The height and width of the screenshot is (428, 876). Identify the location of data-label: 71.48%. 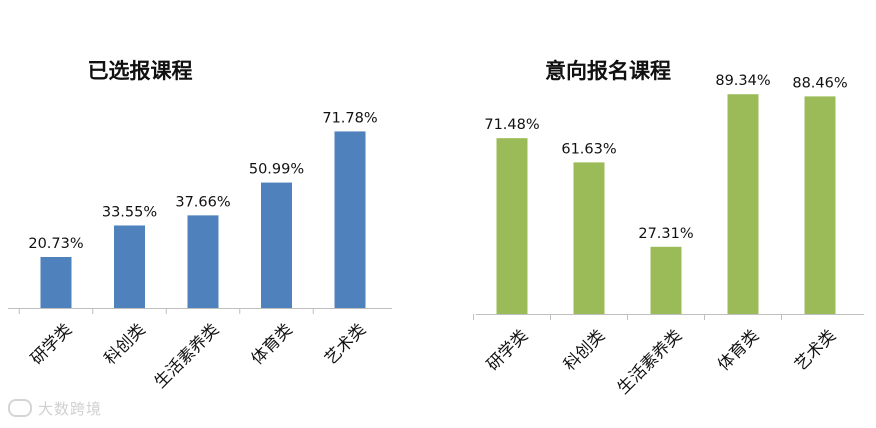
(511, 125).